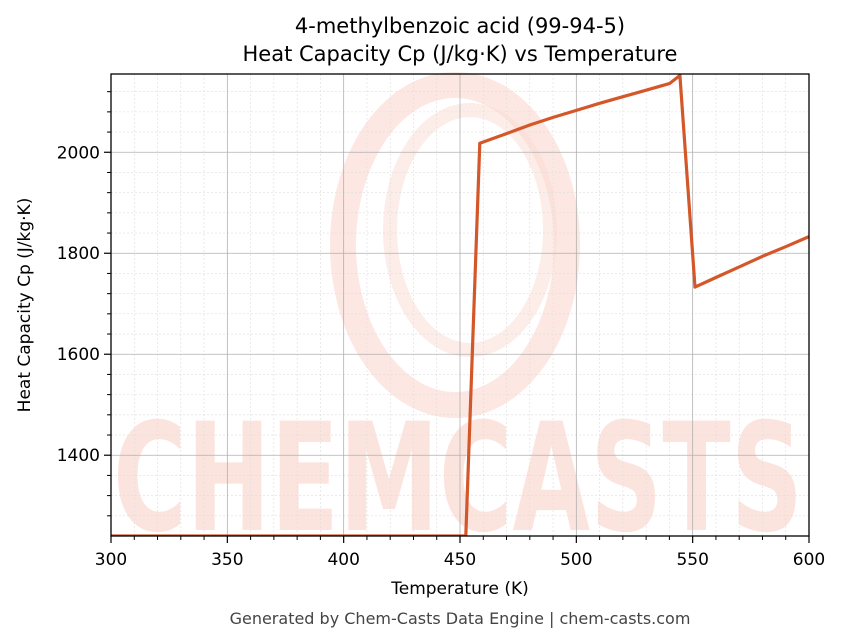  What do you see at coordinates (460, 560) in the screenshot?
I see `x-tick-label: 450` at bounding box center [460, 560].